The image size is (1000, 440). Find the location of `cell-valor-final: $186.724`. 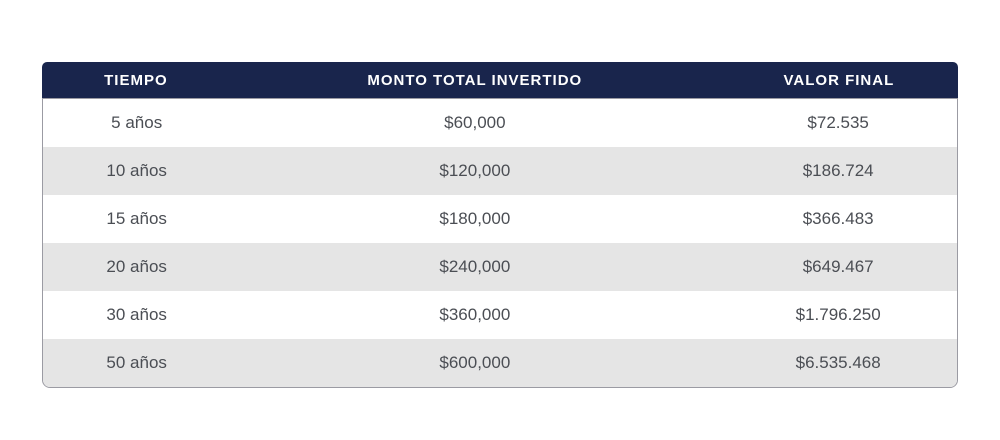

cell-valor-final: $186.724 is located at coordinates (838, 170).